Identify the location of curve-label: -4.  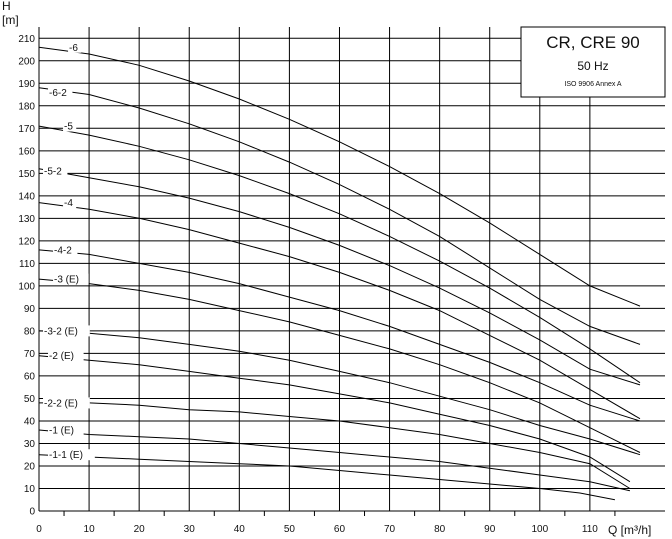
(68, 203).